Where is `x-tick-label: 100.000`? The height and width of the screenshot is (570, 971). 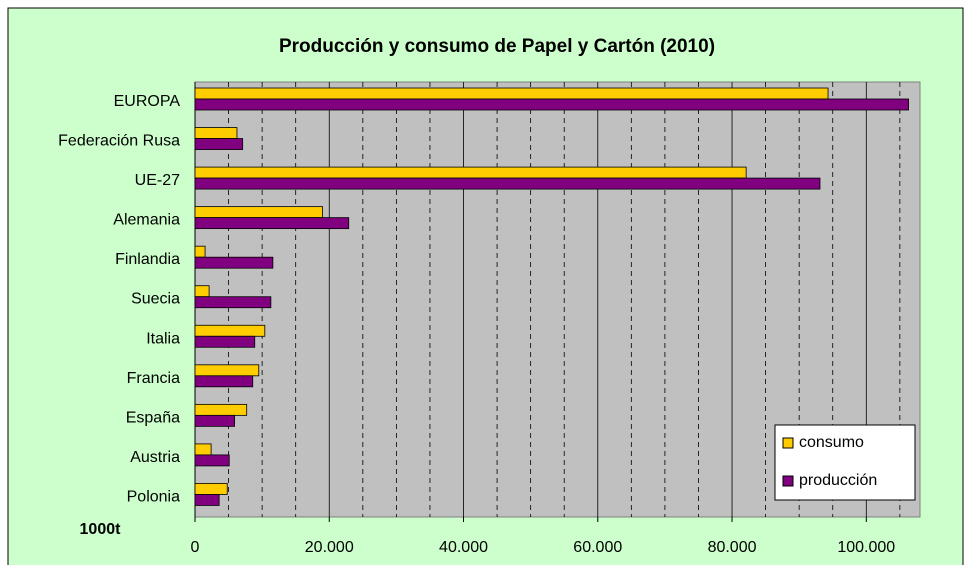 x-tick-label: 100.000 is located at coordinates (866, 547).